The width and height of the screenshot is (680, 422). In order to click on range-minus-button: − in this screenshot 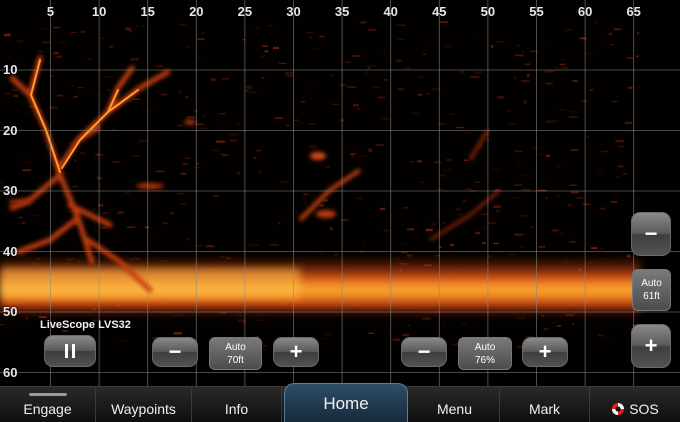, I will do `click(175, 352)`.